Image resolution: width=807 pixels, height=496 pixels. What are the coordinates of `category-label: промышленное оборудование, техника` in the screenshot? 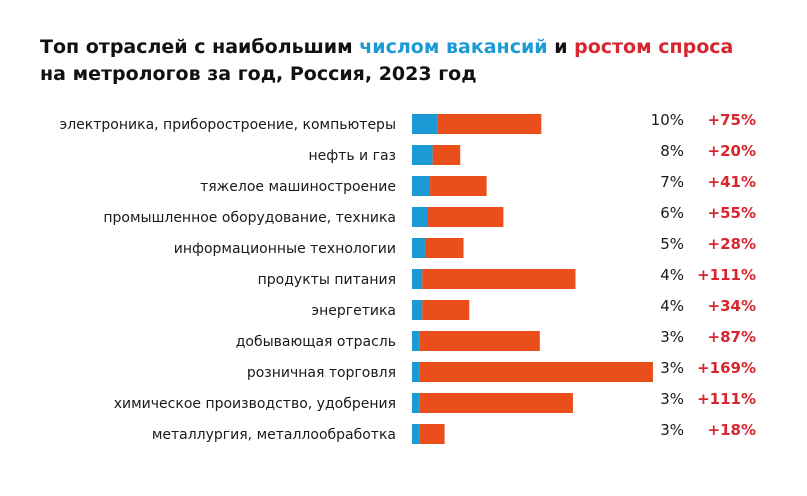 It's located at (249, 218).